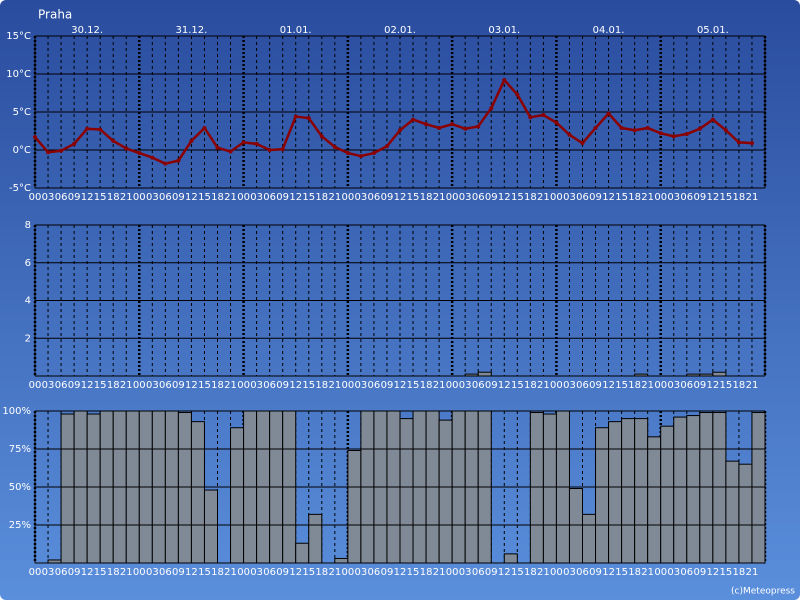 The image size is (800, 600). Describe the element at coordinates (400, 30) in the screenshot. I see `day-label: 02.01.` at that location.